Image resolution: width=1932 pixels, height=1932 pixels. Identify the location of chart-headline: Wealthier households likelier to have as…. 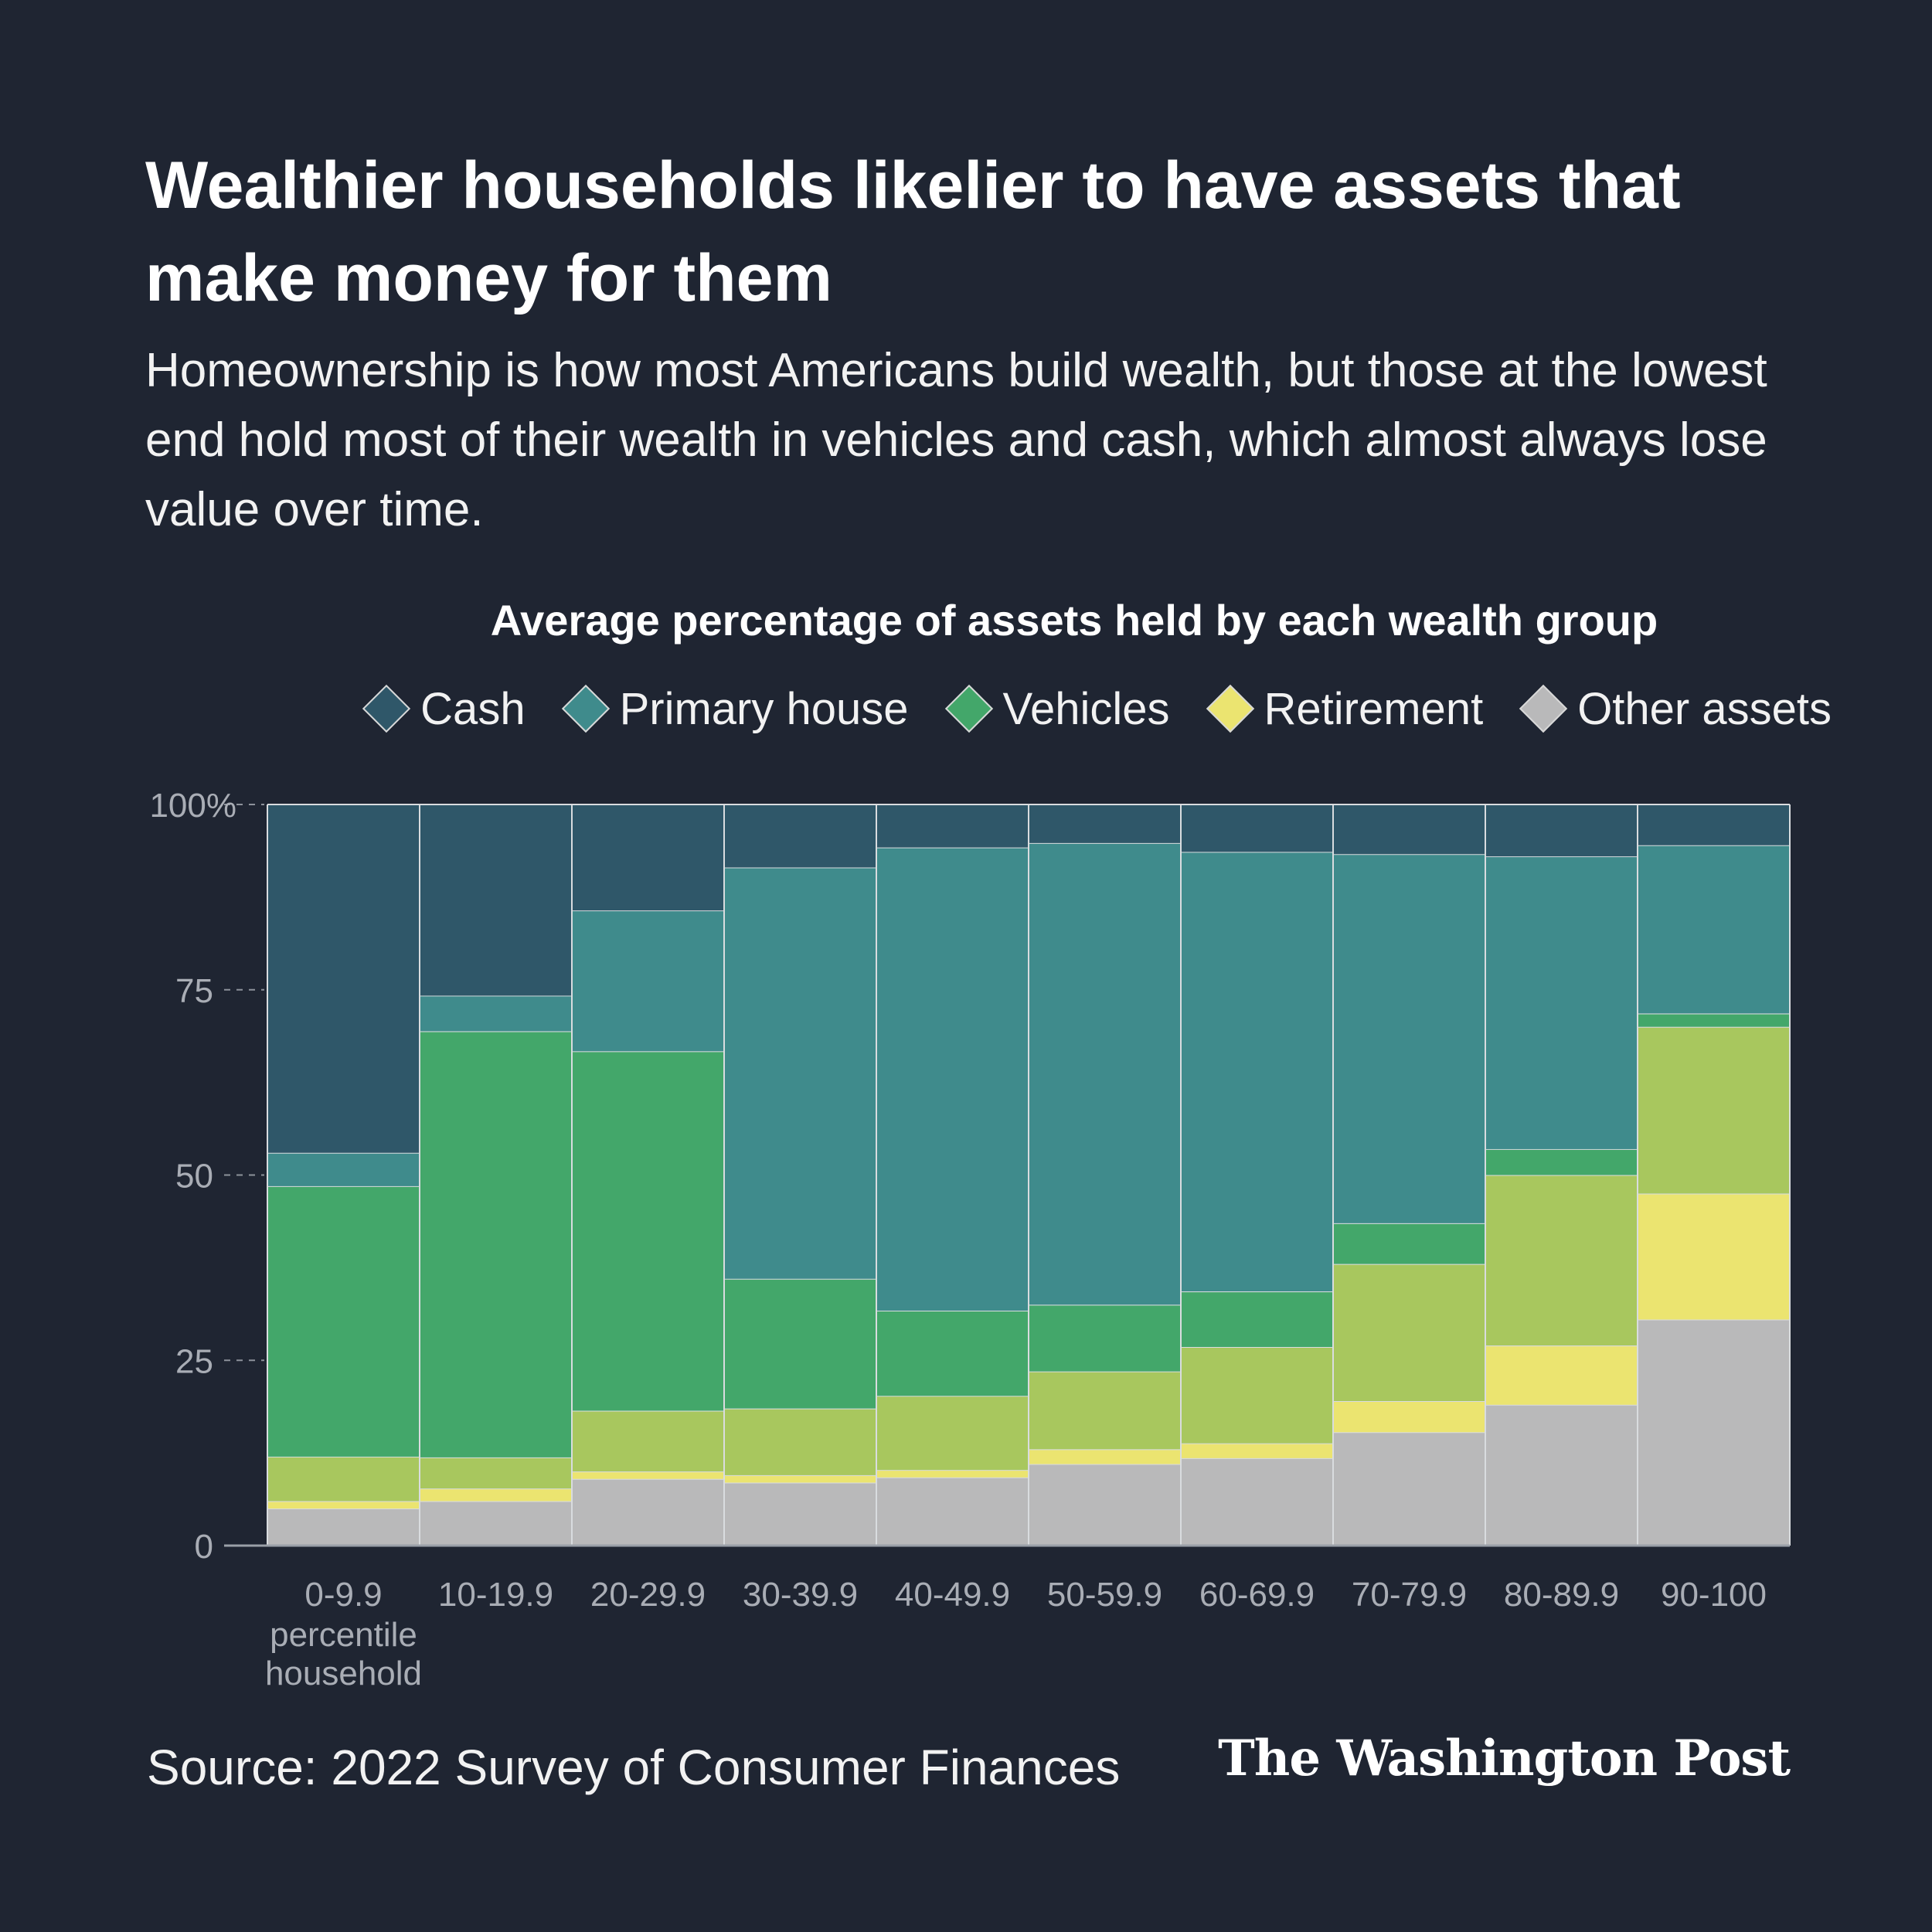
(913, 232).